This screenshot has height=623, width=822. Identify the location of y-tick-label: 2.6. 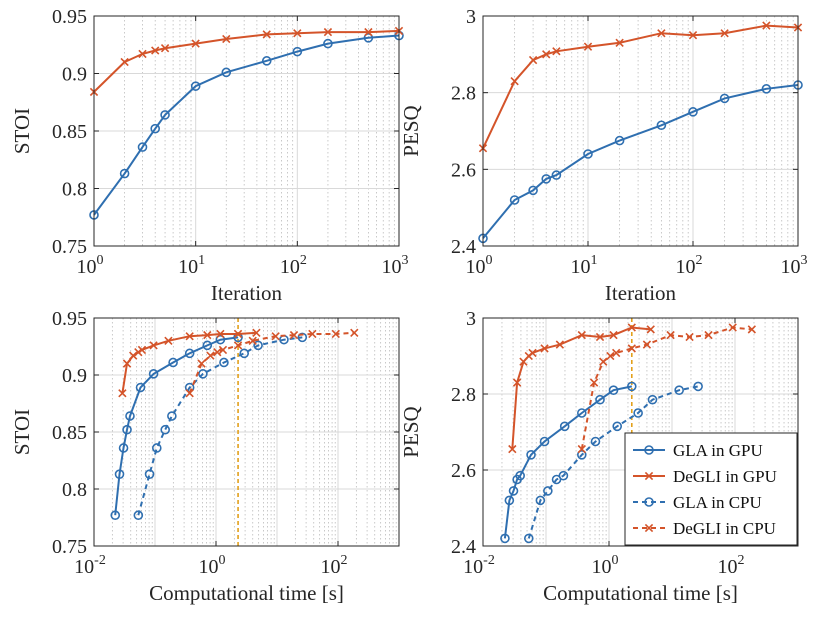
(463, 471).